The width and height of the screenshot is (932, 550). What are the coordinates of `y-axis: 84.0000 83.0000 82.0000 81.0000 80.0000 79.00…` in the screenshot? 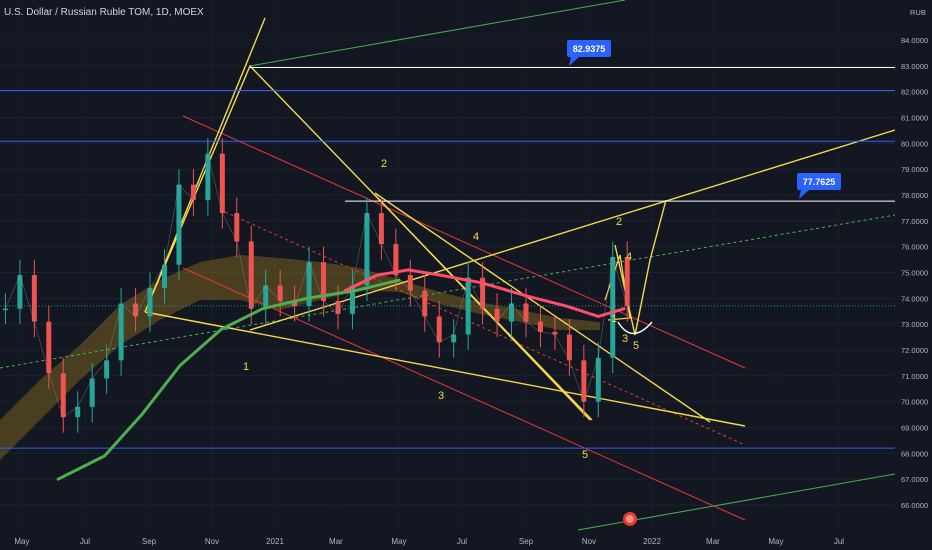 It's located at (913, 275).